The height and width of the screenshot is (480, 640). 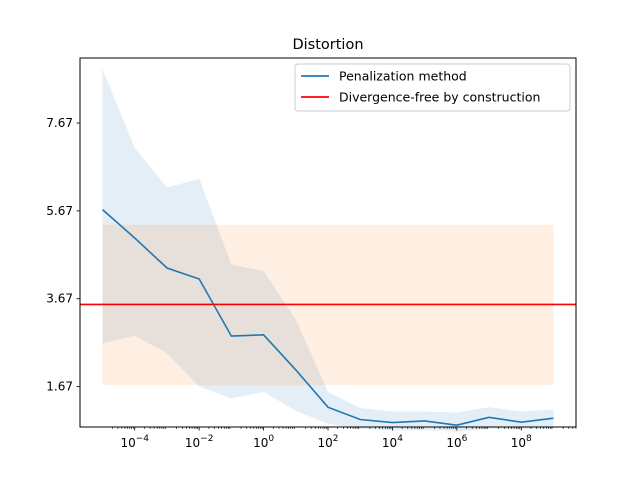 What do you see at coordinates (327, 45) in the screenshot?
I see `chart-title: Distortion` at bounding box center [327, 45].